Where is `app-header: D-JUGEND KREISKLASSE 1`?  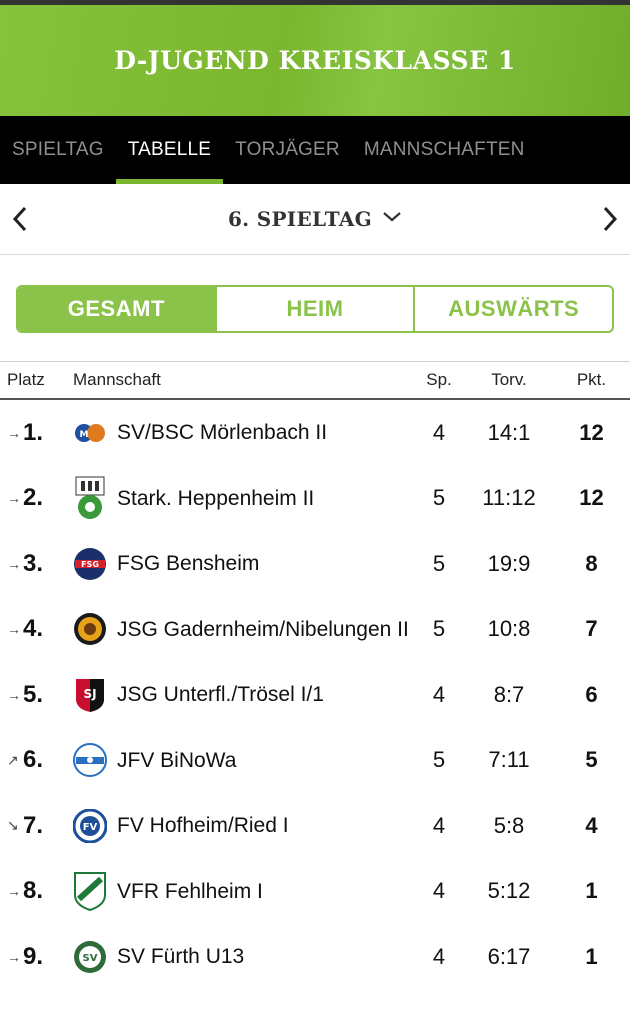 app-header: D-JUGEND KREISKLASSE 1 is located at coordinates (315, 60).